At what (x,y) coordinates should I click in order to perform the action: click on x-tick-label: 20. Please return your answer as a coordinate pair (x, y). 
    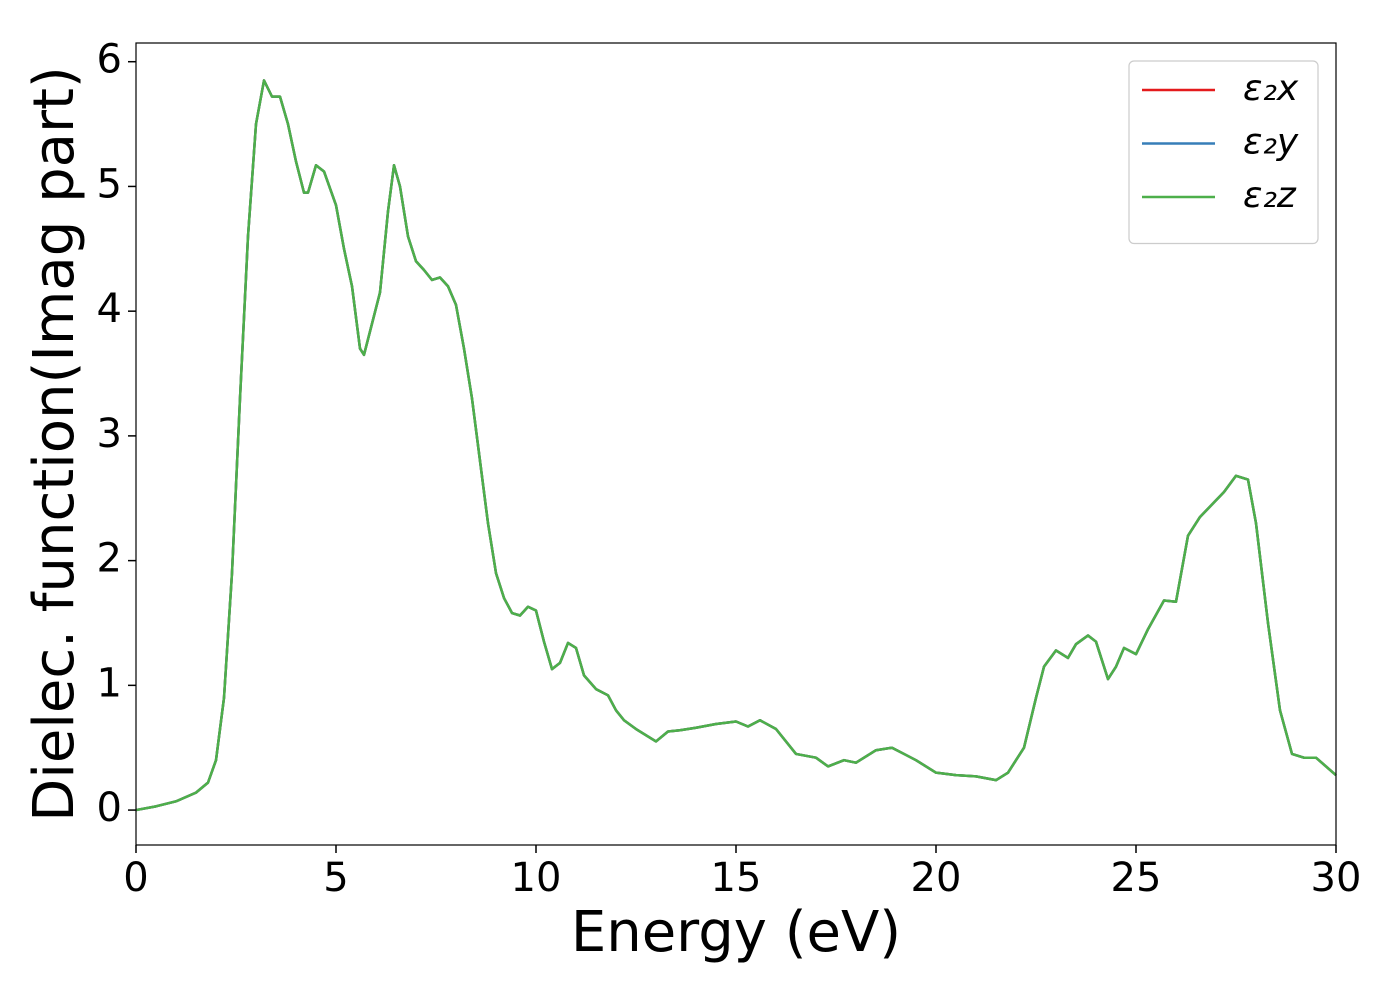
    Looking at the image, I should click on (936, 878).